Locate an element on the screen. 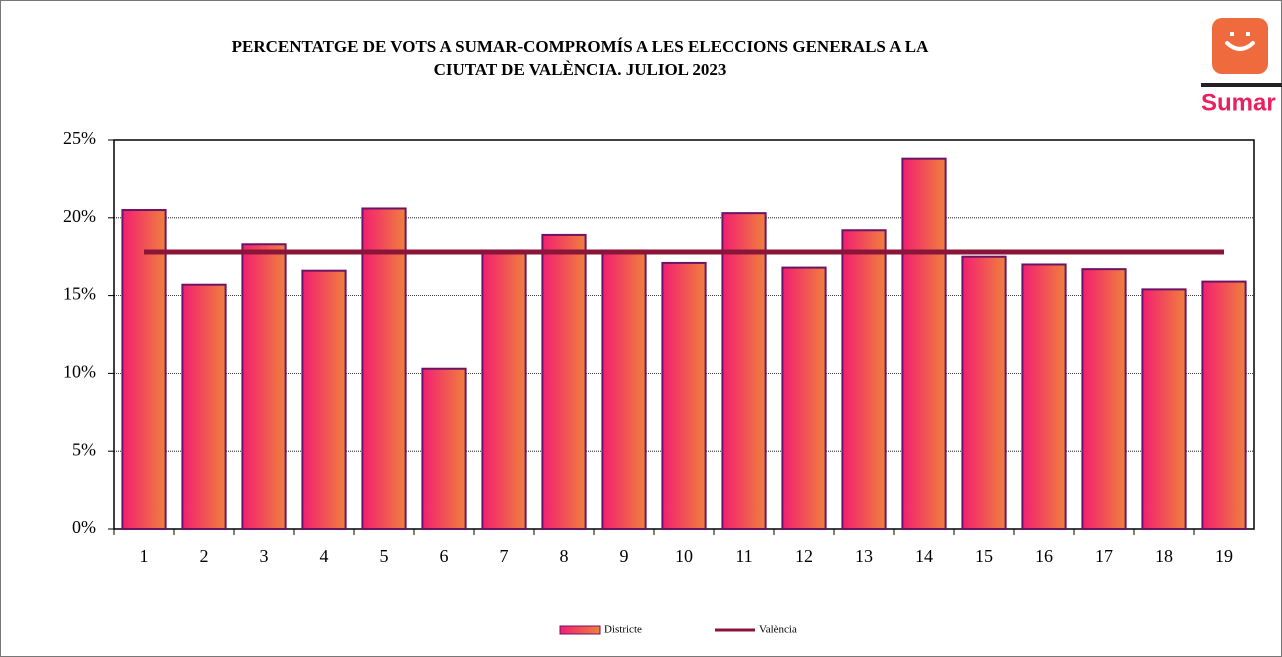  x-tick-label: 7 is located at coordinates (504, 556).